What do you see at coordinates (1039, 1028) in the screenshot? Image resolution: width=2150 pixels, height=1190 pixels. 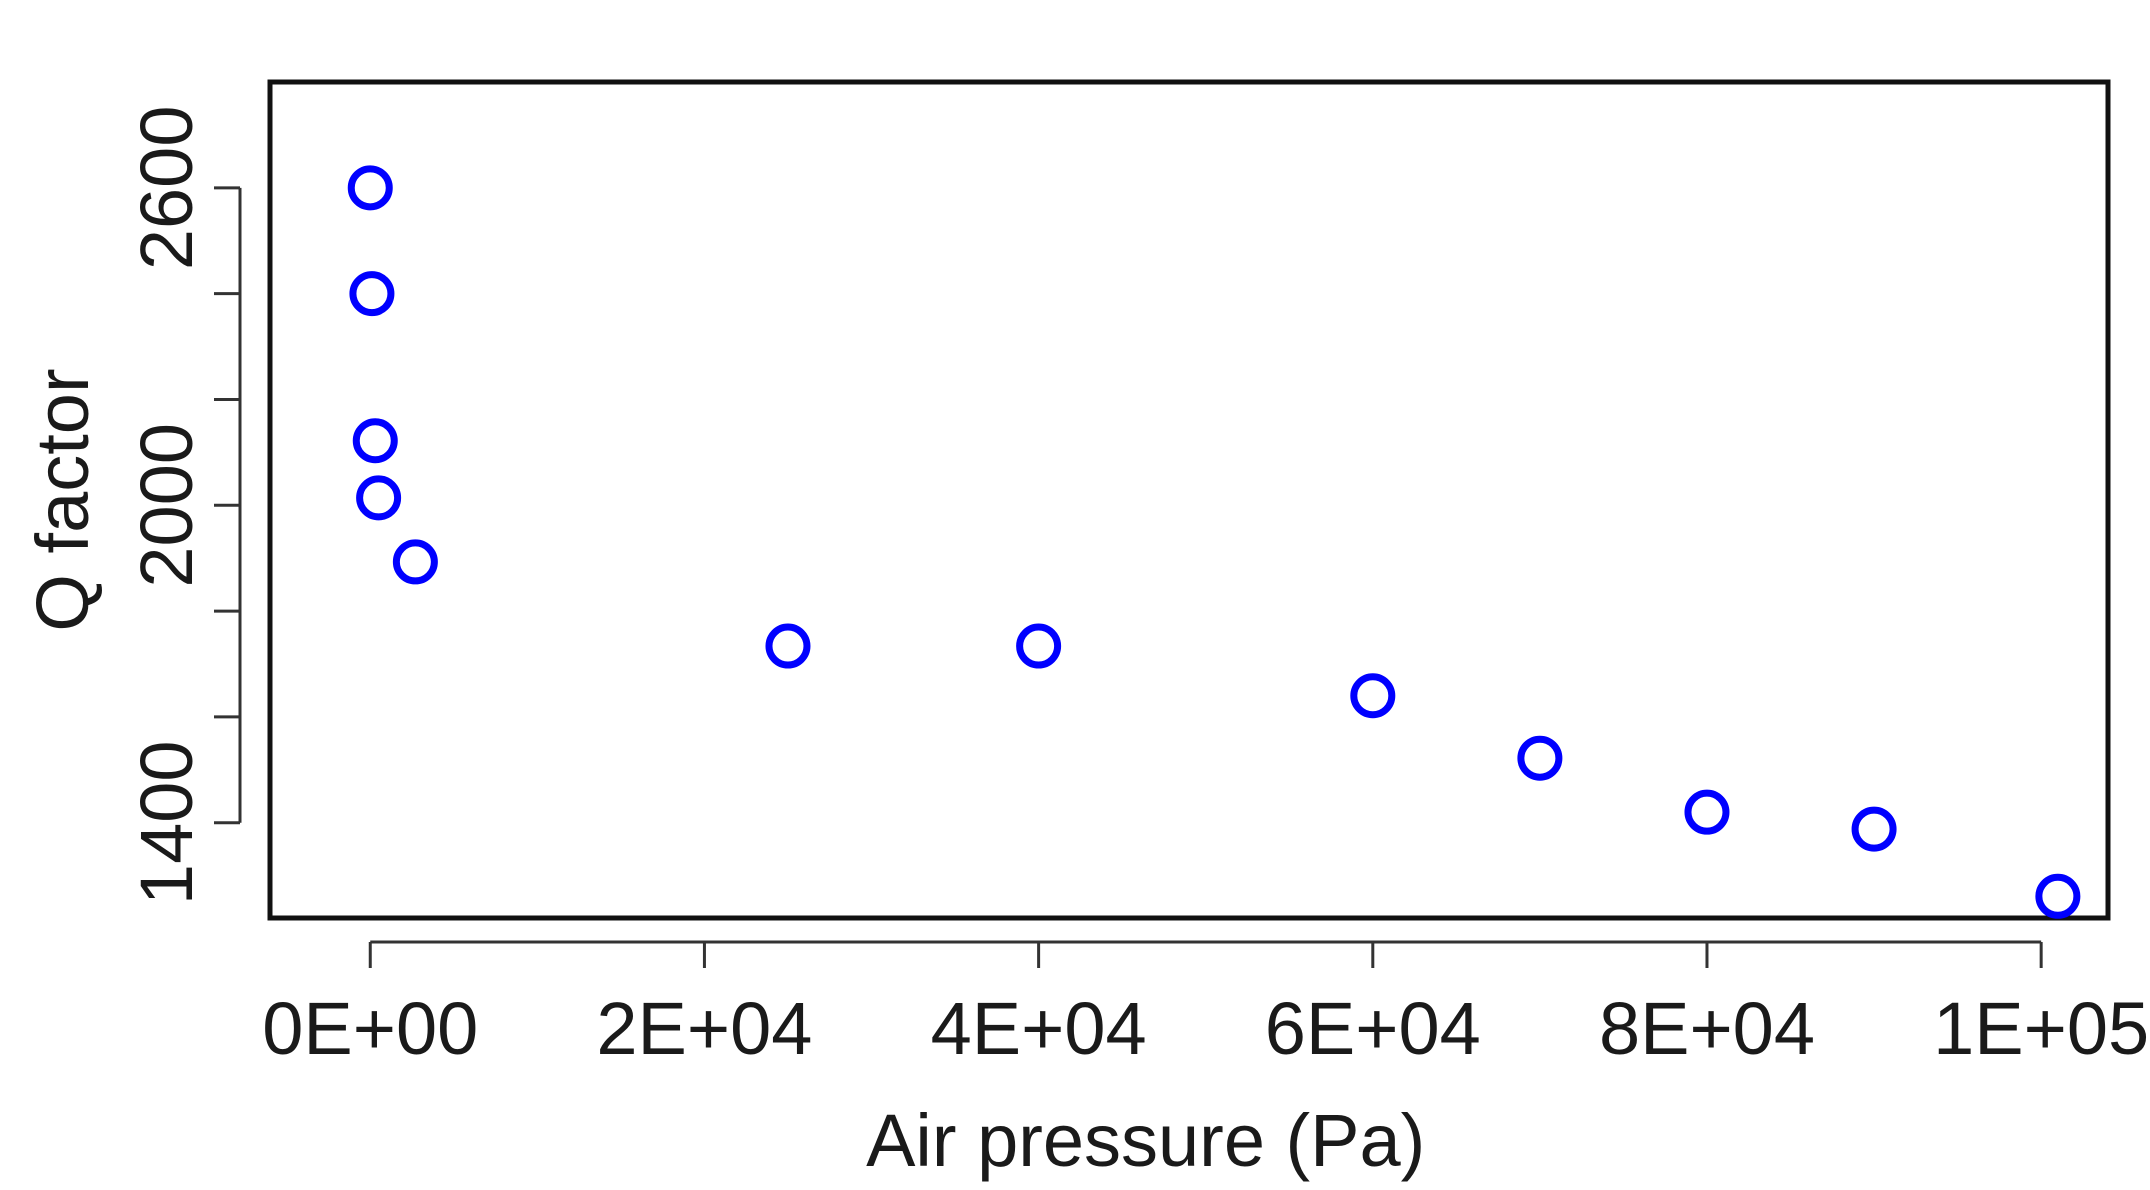 I see `x-tick-label: 4E+04` at bounding box center [1039, 1028].